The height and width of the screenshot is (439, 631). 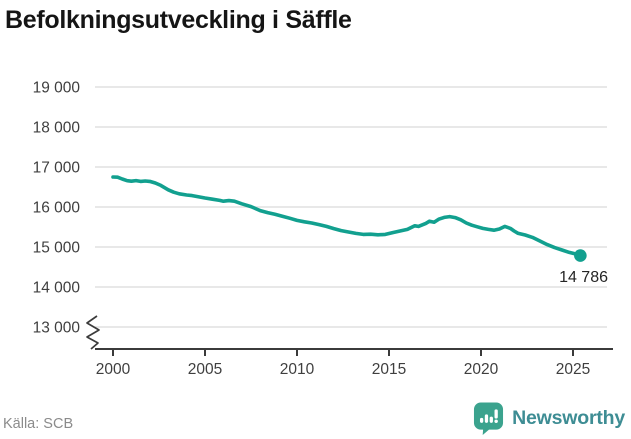 I want to click on y-tick-label: 13 000, so click(x=57, y=328).